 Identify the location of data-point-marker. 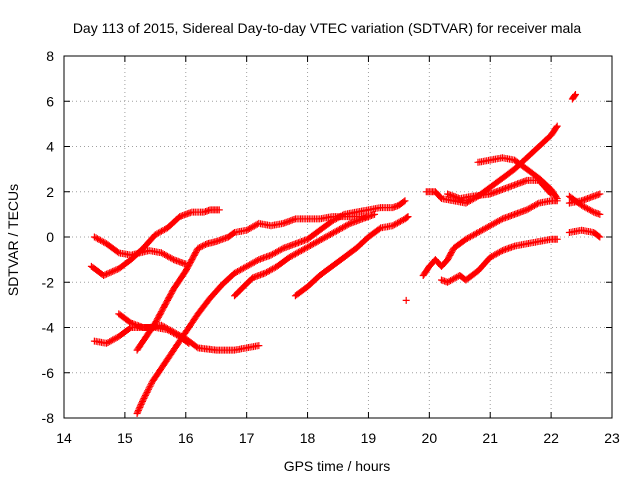
(406, 300).